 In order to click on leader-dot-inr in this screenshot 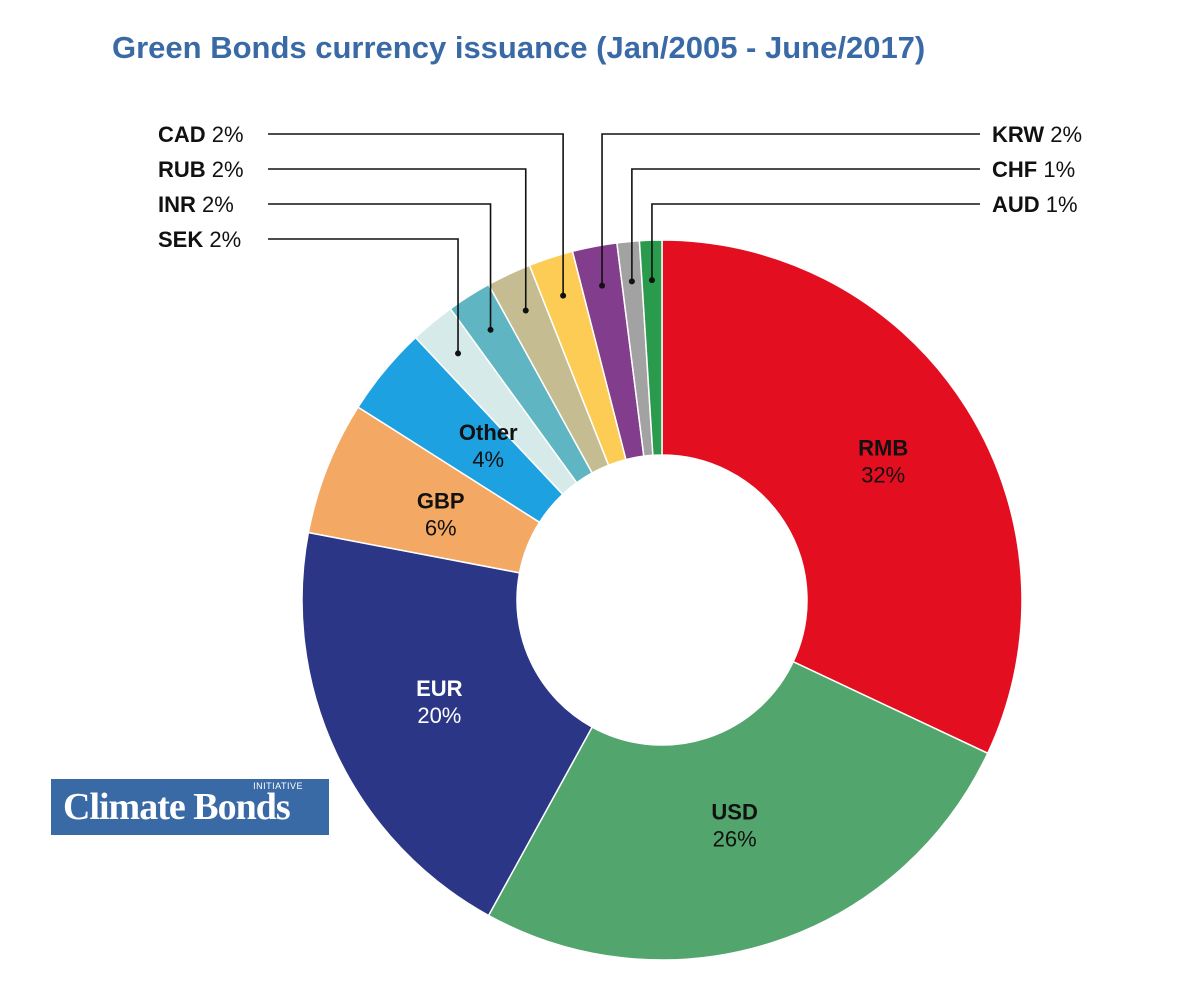, I will do `click(490, 329)`.